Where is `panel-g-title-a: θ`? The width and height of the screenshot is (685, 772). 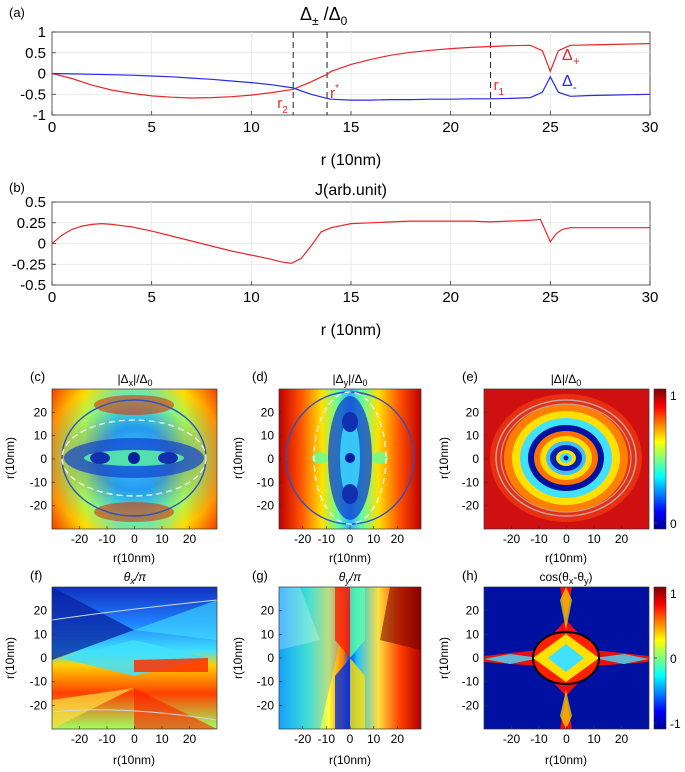 panel-g-title-a: θ is located at coordinates (342, 577).